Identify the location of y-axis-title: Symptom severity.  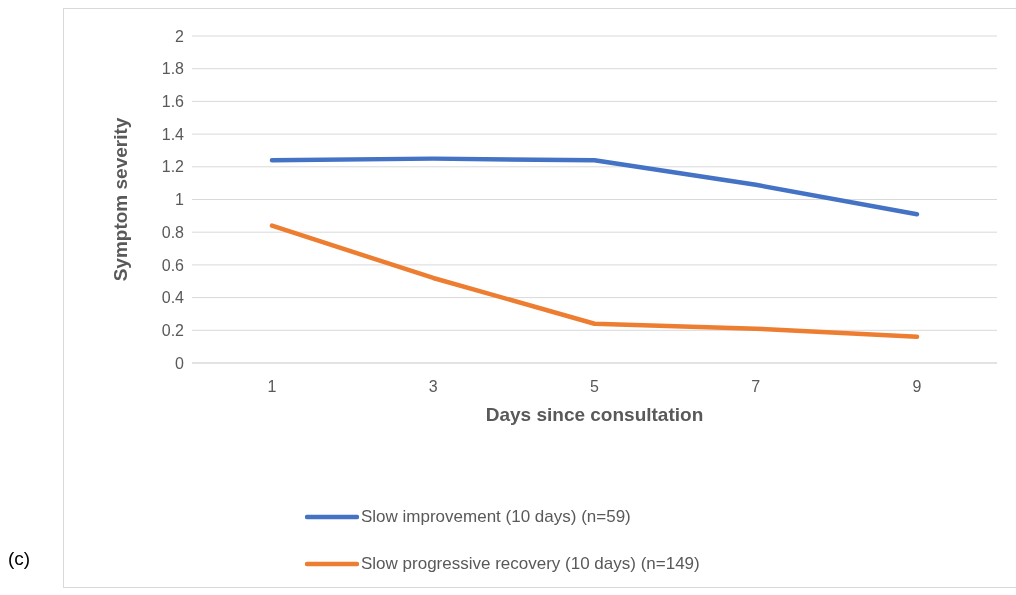
(120, 199).